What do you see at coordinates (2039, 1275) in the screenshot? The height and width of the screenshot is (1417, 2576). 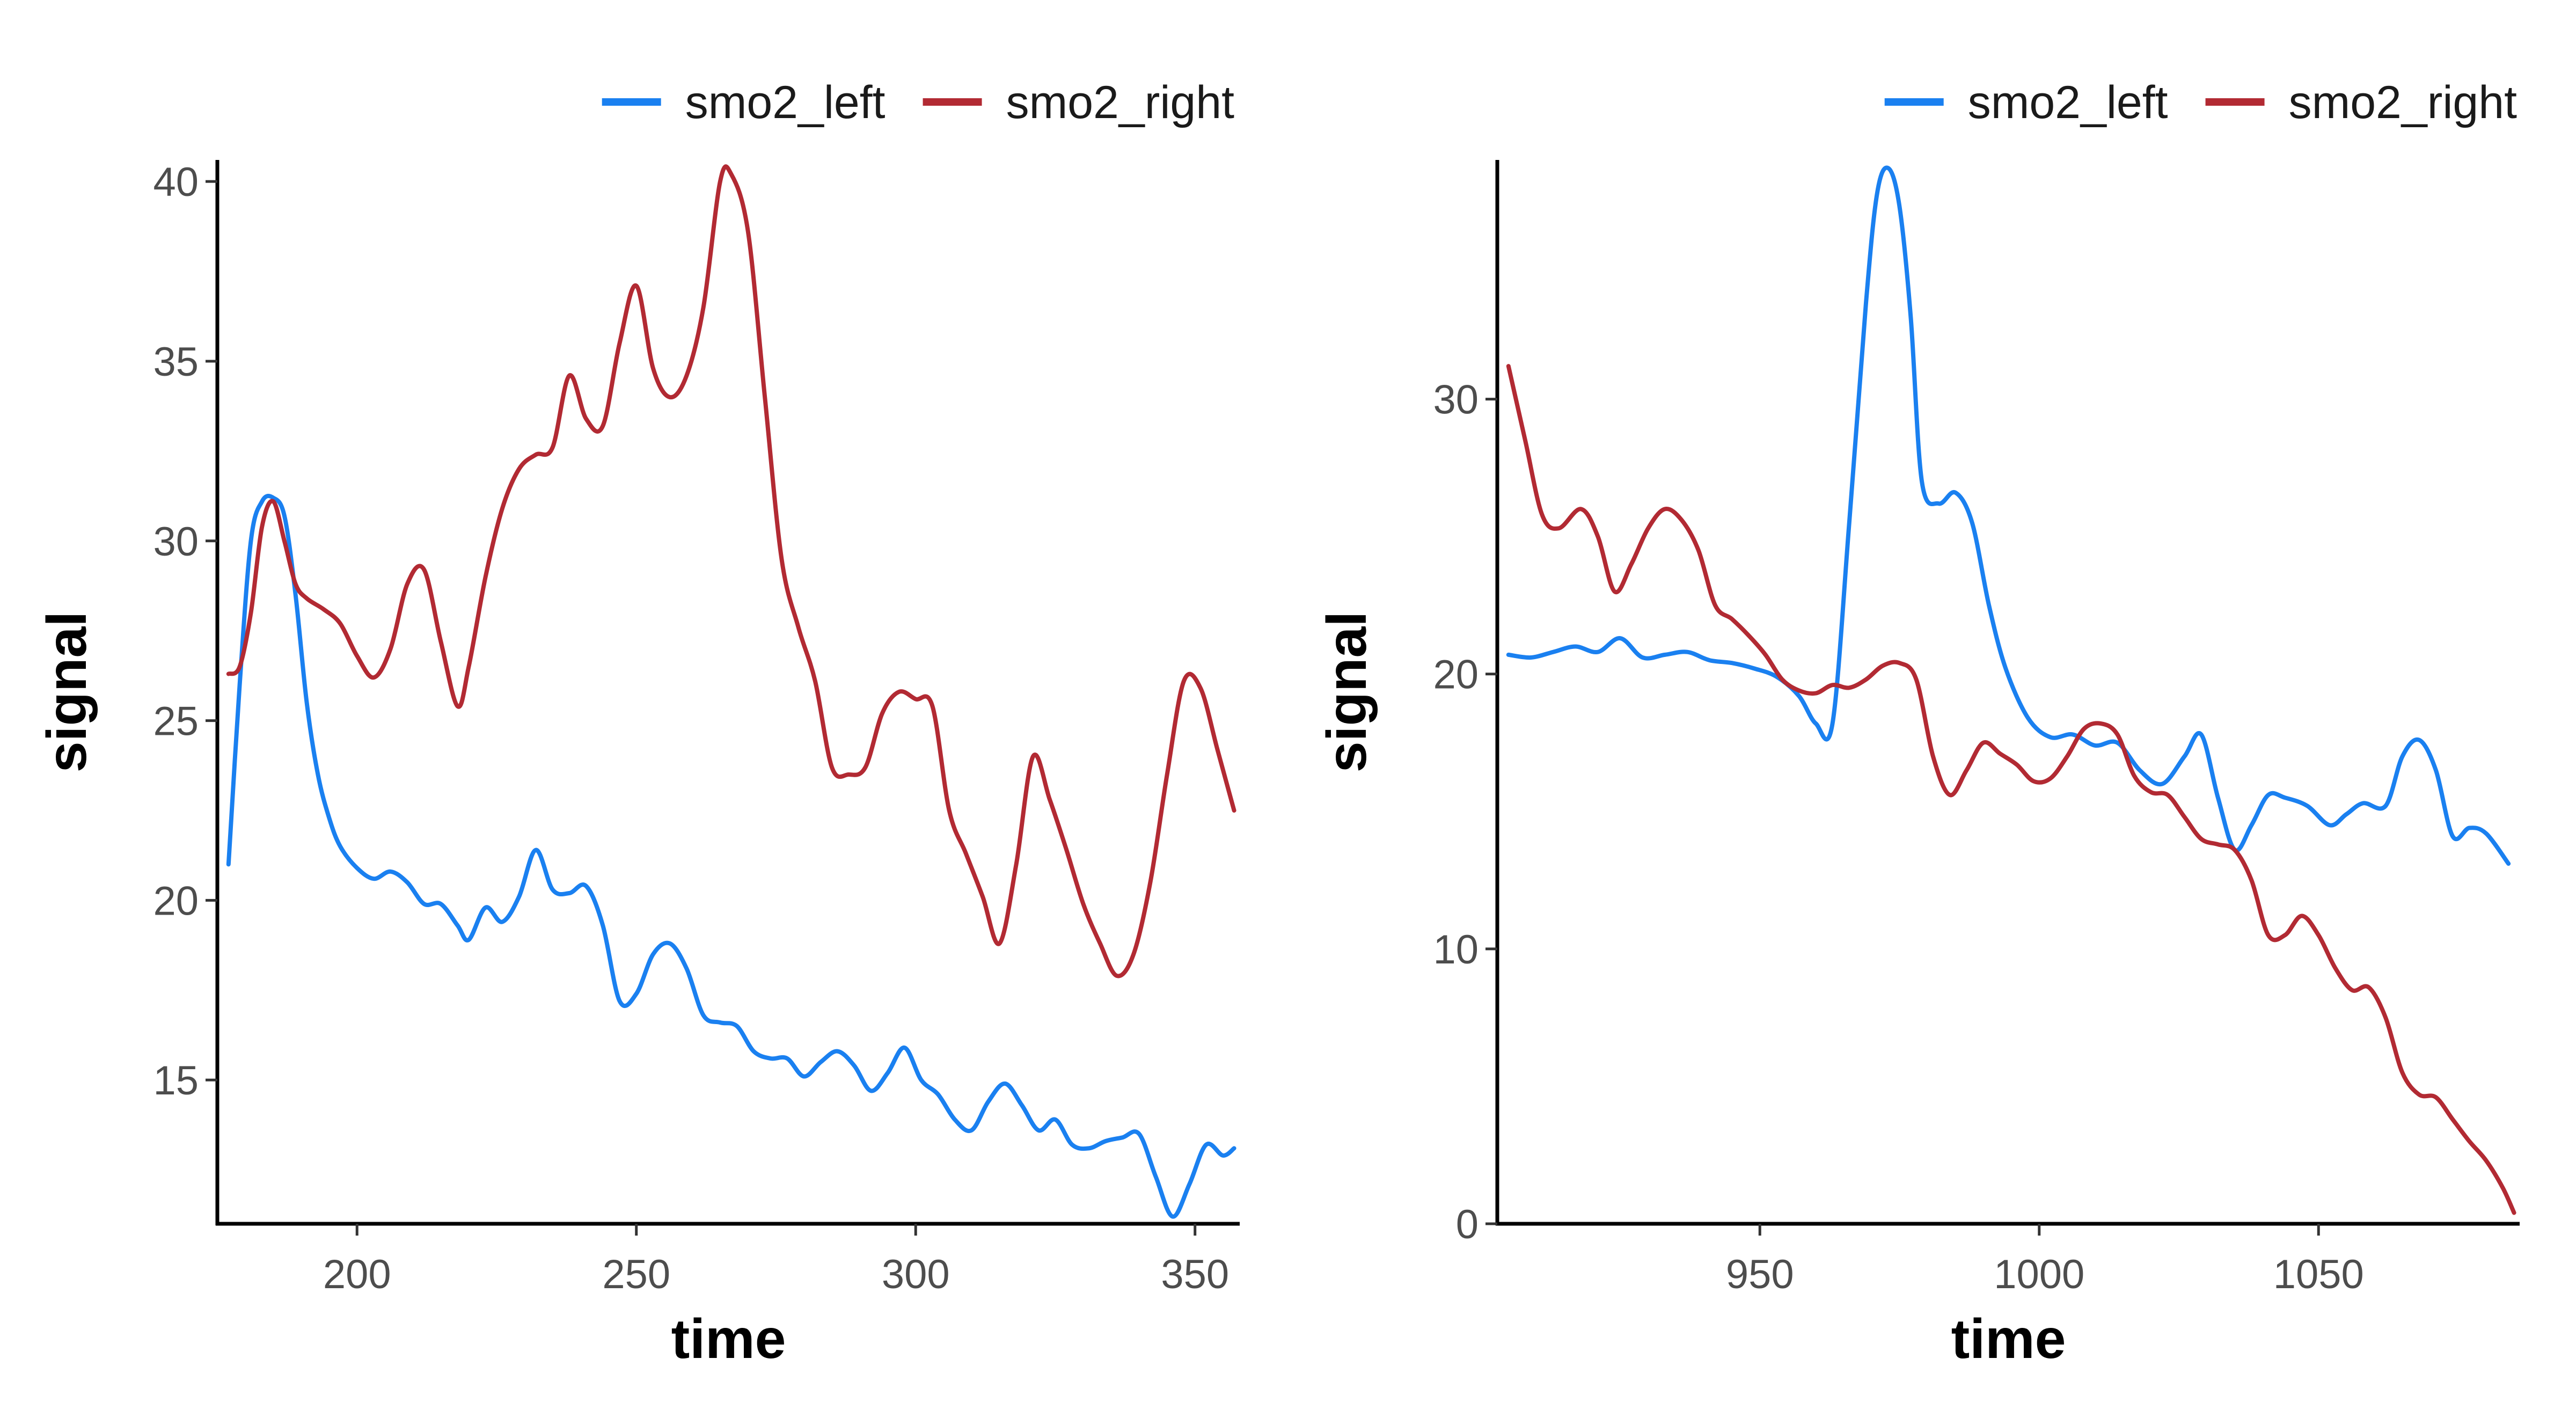 I see `x-tick-label: 1000` at bounding box center [2039, 1275].